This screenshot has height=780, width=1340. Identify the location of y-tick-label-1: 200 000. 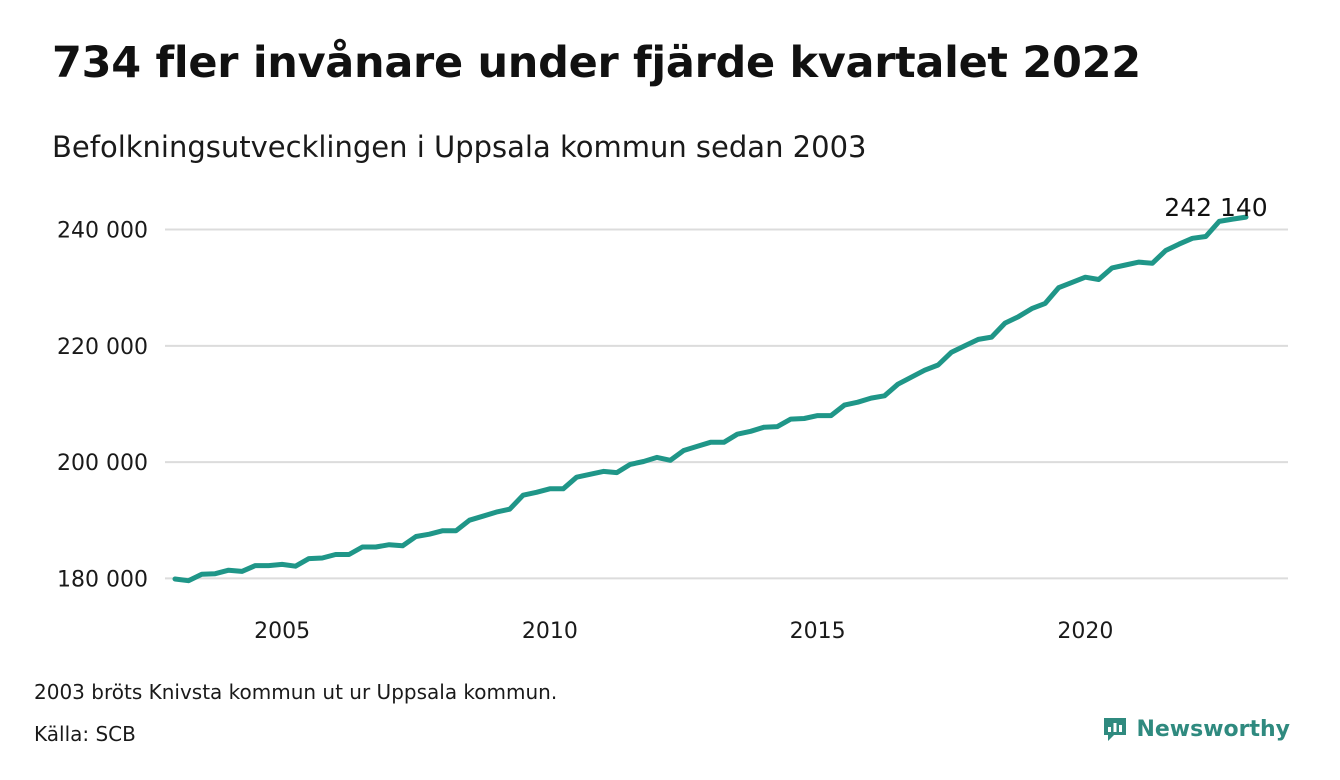
(102, 463).